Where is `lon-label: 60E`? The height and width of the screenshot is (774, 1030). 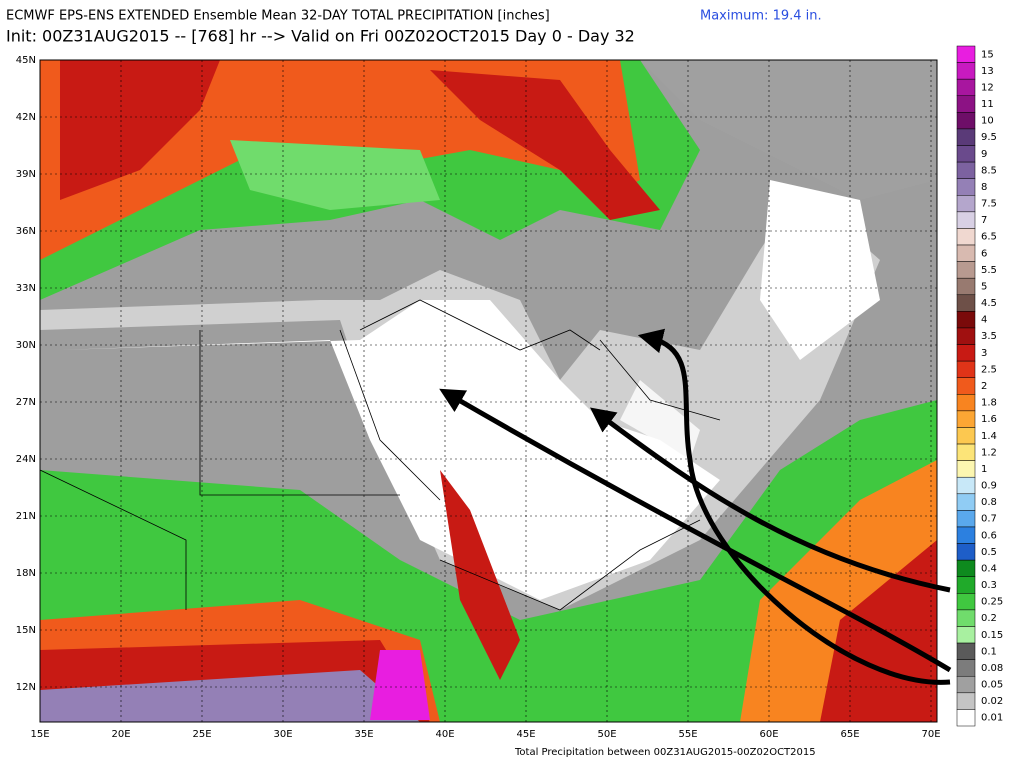
lon-label: 60E is located at coordinates (768, 734).